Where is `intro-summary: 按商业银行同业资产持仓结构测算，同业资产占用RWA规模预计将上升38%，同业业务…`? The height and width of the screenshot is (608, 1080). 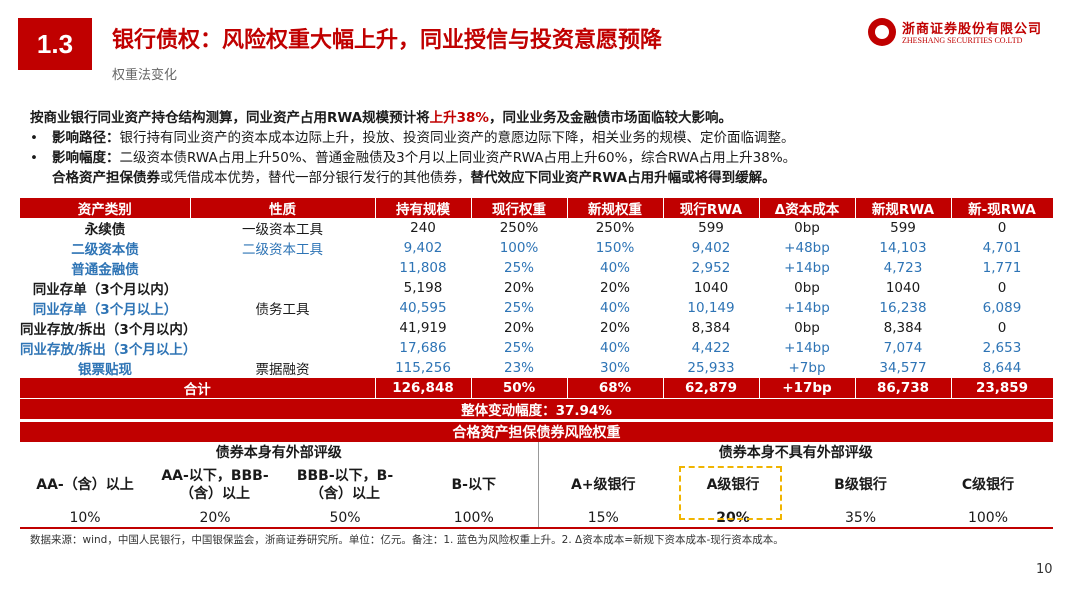
intro-summary: 按商业银行同业资产持仓结构测算，同业资产占用RWA规模预计将上升38%，同业业务… is located at coordinates (381, 118).